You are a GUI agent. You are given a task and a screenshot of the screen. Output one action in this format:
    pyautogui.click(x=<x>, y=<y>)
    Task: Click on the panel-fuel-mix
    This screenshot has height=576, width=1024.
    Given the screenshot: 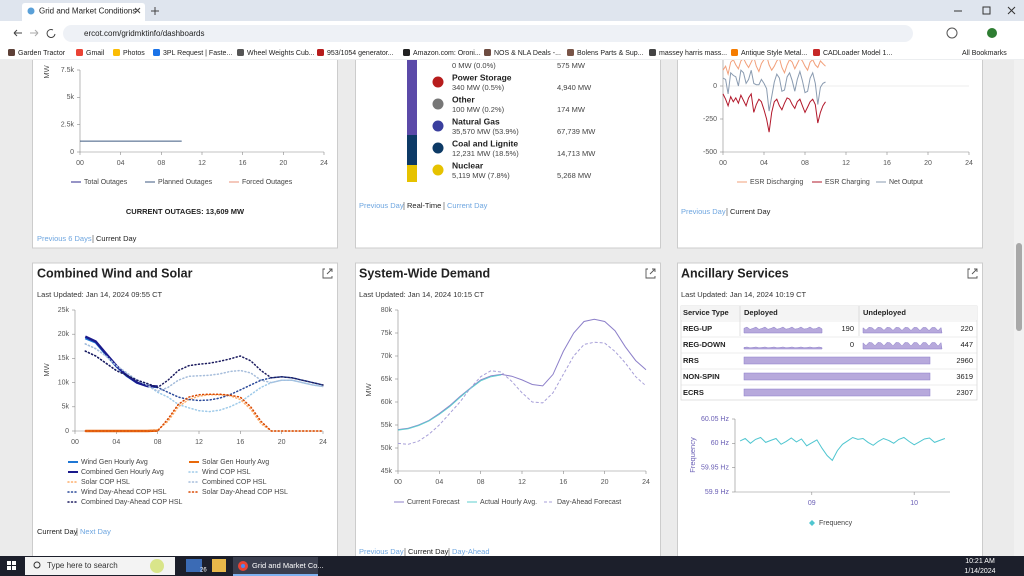 What is the action you would take?
    pyautogui.click(x=508, y=154)
    